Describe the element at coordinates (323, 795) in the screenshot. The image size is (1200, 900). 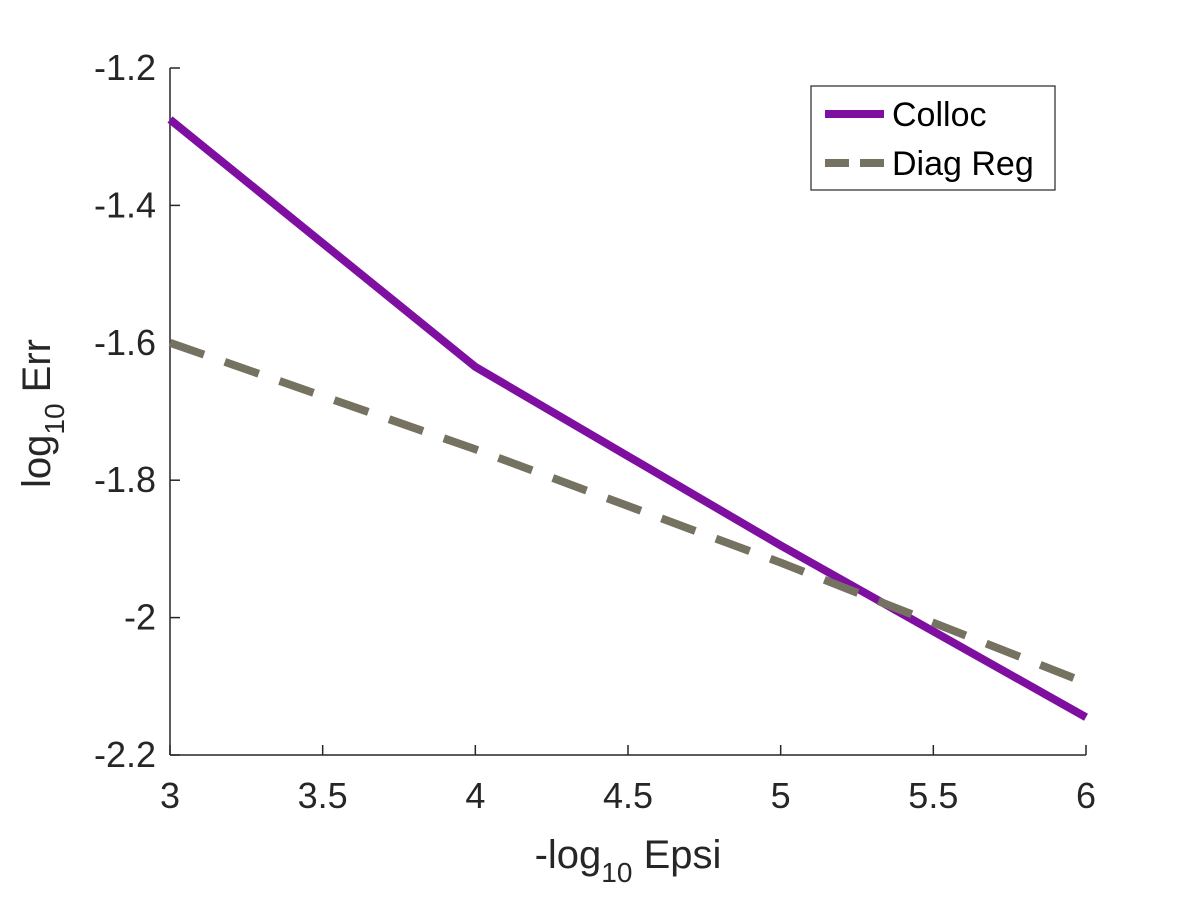
I see `x-tick-label: 3.5` at that location.